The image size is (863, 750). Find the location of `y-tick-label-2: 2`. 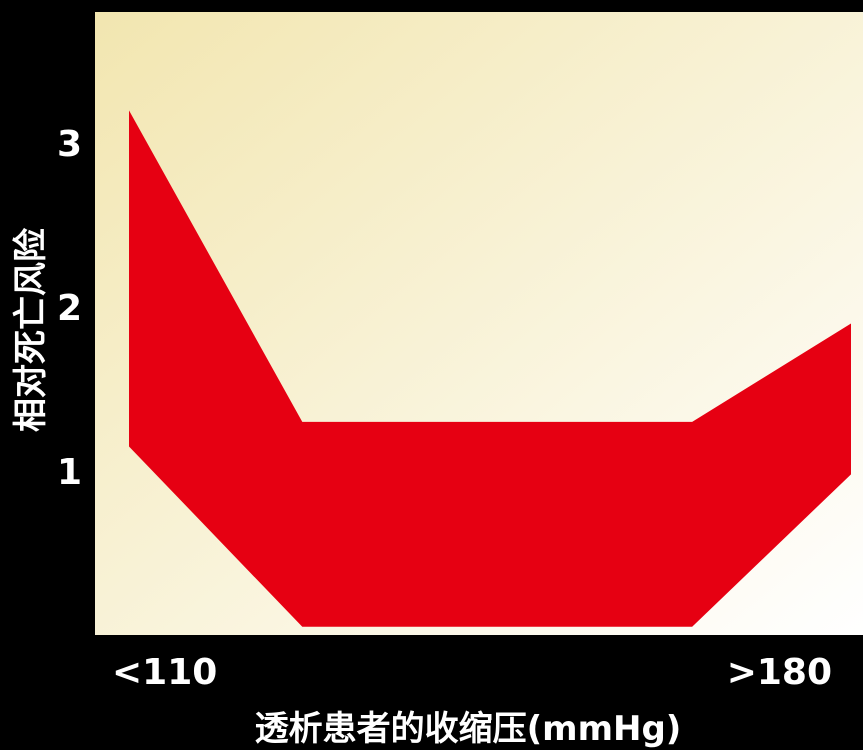

y-tick-label-2: 2 is located at coordinates (69, 308).